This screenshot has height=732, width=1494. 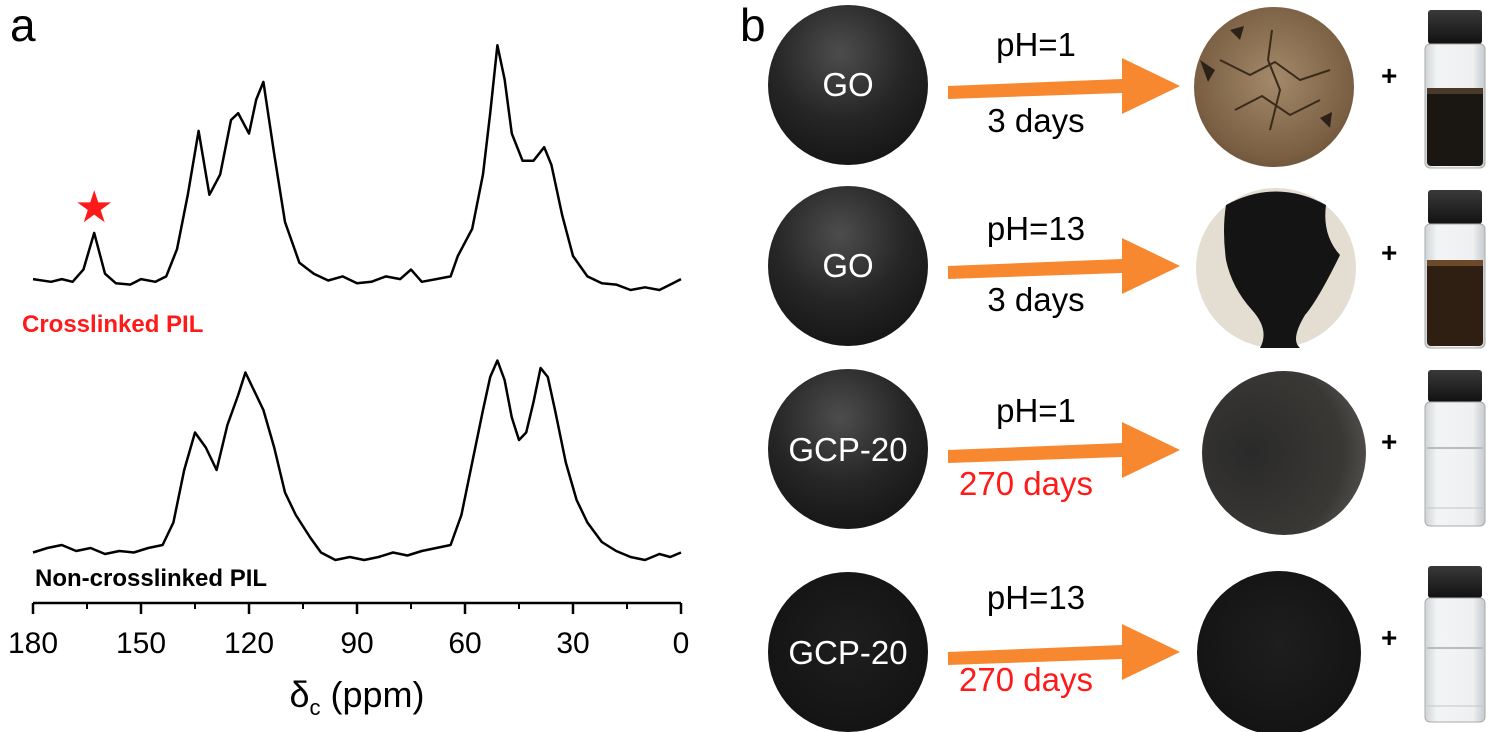 What do you see at coordinates (357, 167) in the screenshot?
I see `spectrum-line-crosslinked` at bounding box center [357, 167].